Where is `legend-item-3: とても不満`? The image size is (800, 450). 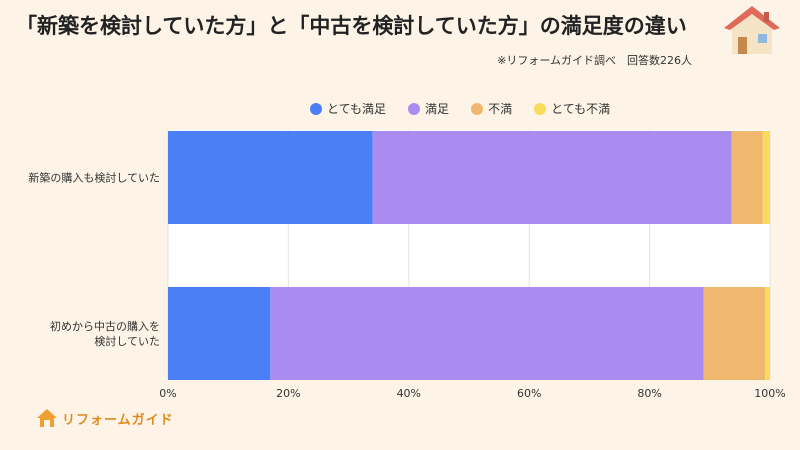
legend-item-3: とても不満 is located at coordinates (572, 108).